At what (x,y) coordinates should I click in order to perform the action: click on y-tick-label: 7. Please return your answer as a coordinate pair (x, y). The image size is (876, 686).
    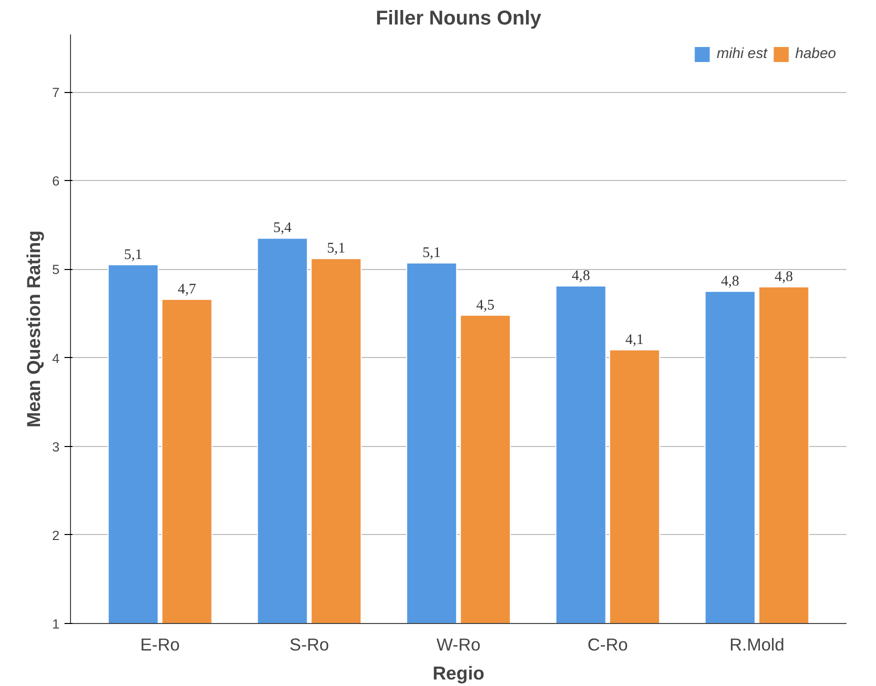
    Looking at the image, I should click on (56, 92).